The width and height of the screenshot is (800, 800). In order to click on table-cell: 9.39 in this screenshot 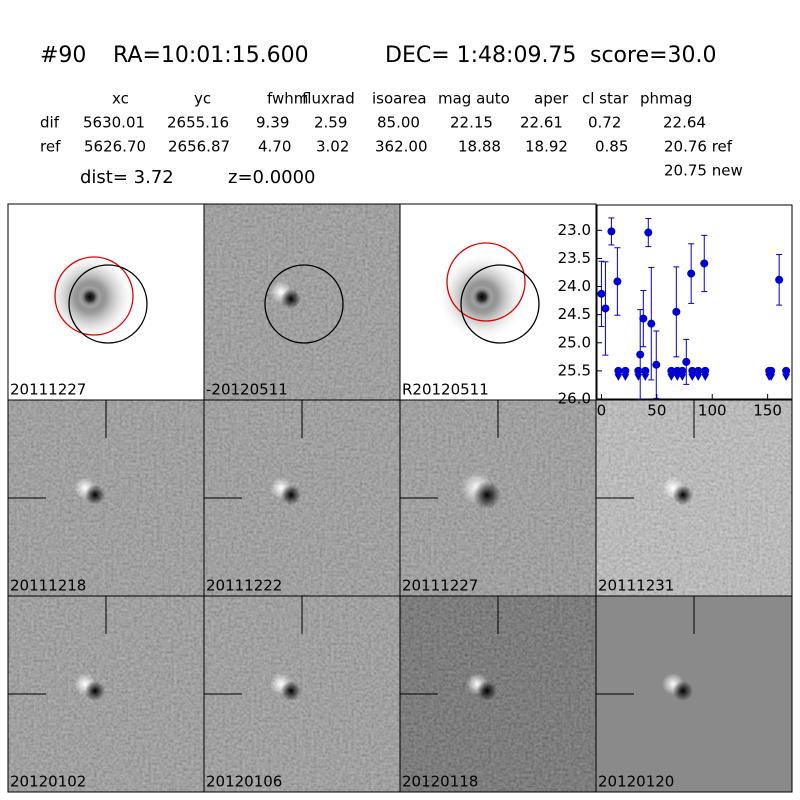, I will do `click(272, 123)`.